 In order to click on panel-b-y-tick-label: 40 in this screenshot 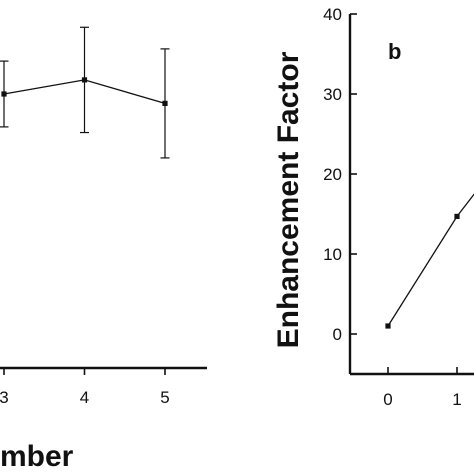, I will do `click(332, 14)`.